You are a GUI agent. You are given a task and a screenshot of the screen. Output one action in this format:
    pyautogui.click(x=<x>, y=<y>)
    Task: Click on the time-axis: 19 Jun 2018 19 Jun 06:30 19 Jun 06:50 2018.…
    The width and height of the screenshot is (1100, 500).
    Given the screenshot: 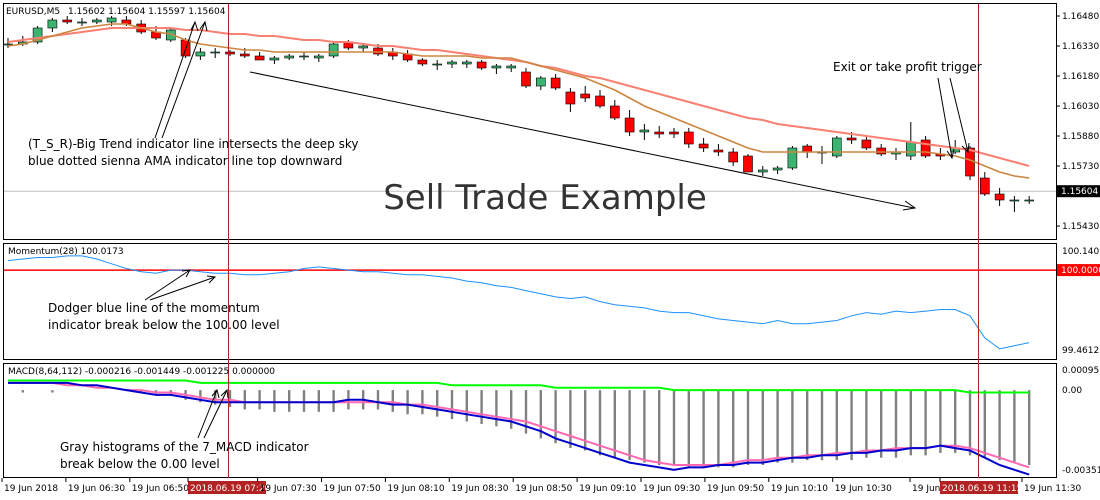 What is the action you would take?
    pyautogui.click(x=541, y=486)
    